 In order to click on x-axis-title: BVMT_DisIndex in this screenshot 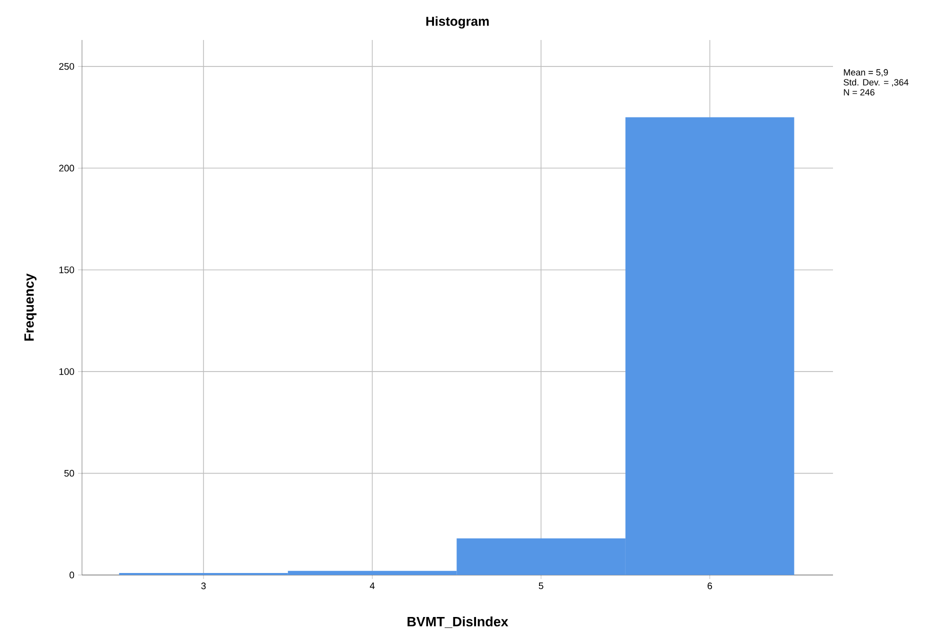, I will do `click(458, 622)`.